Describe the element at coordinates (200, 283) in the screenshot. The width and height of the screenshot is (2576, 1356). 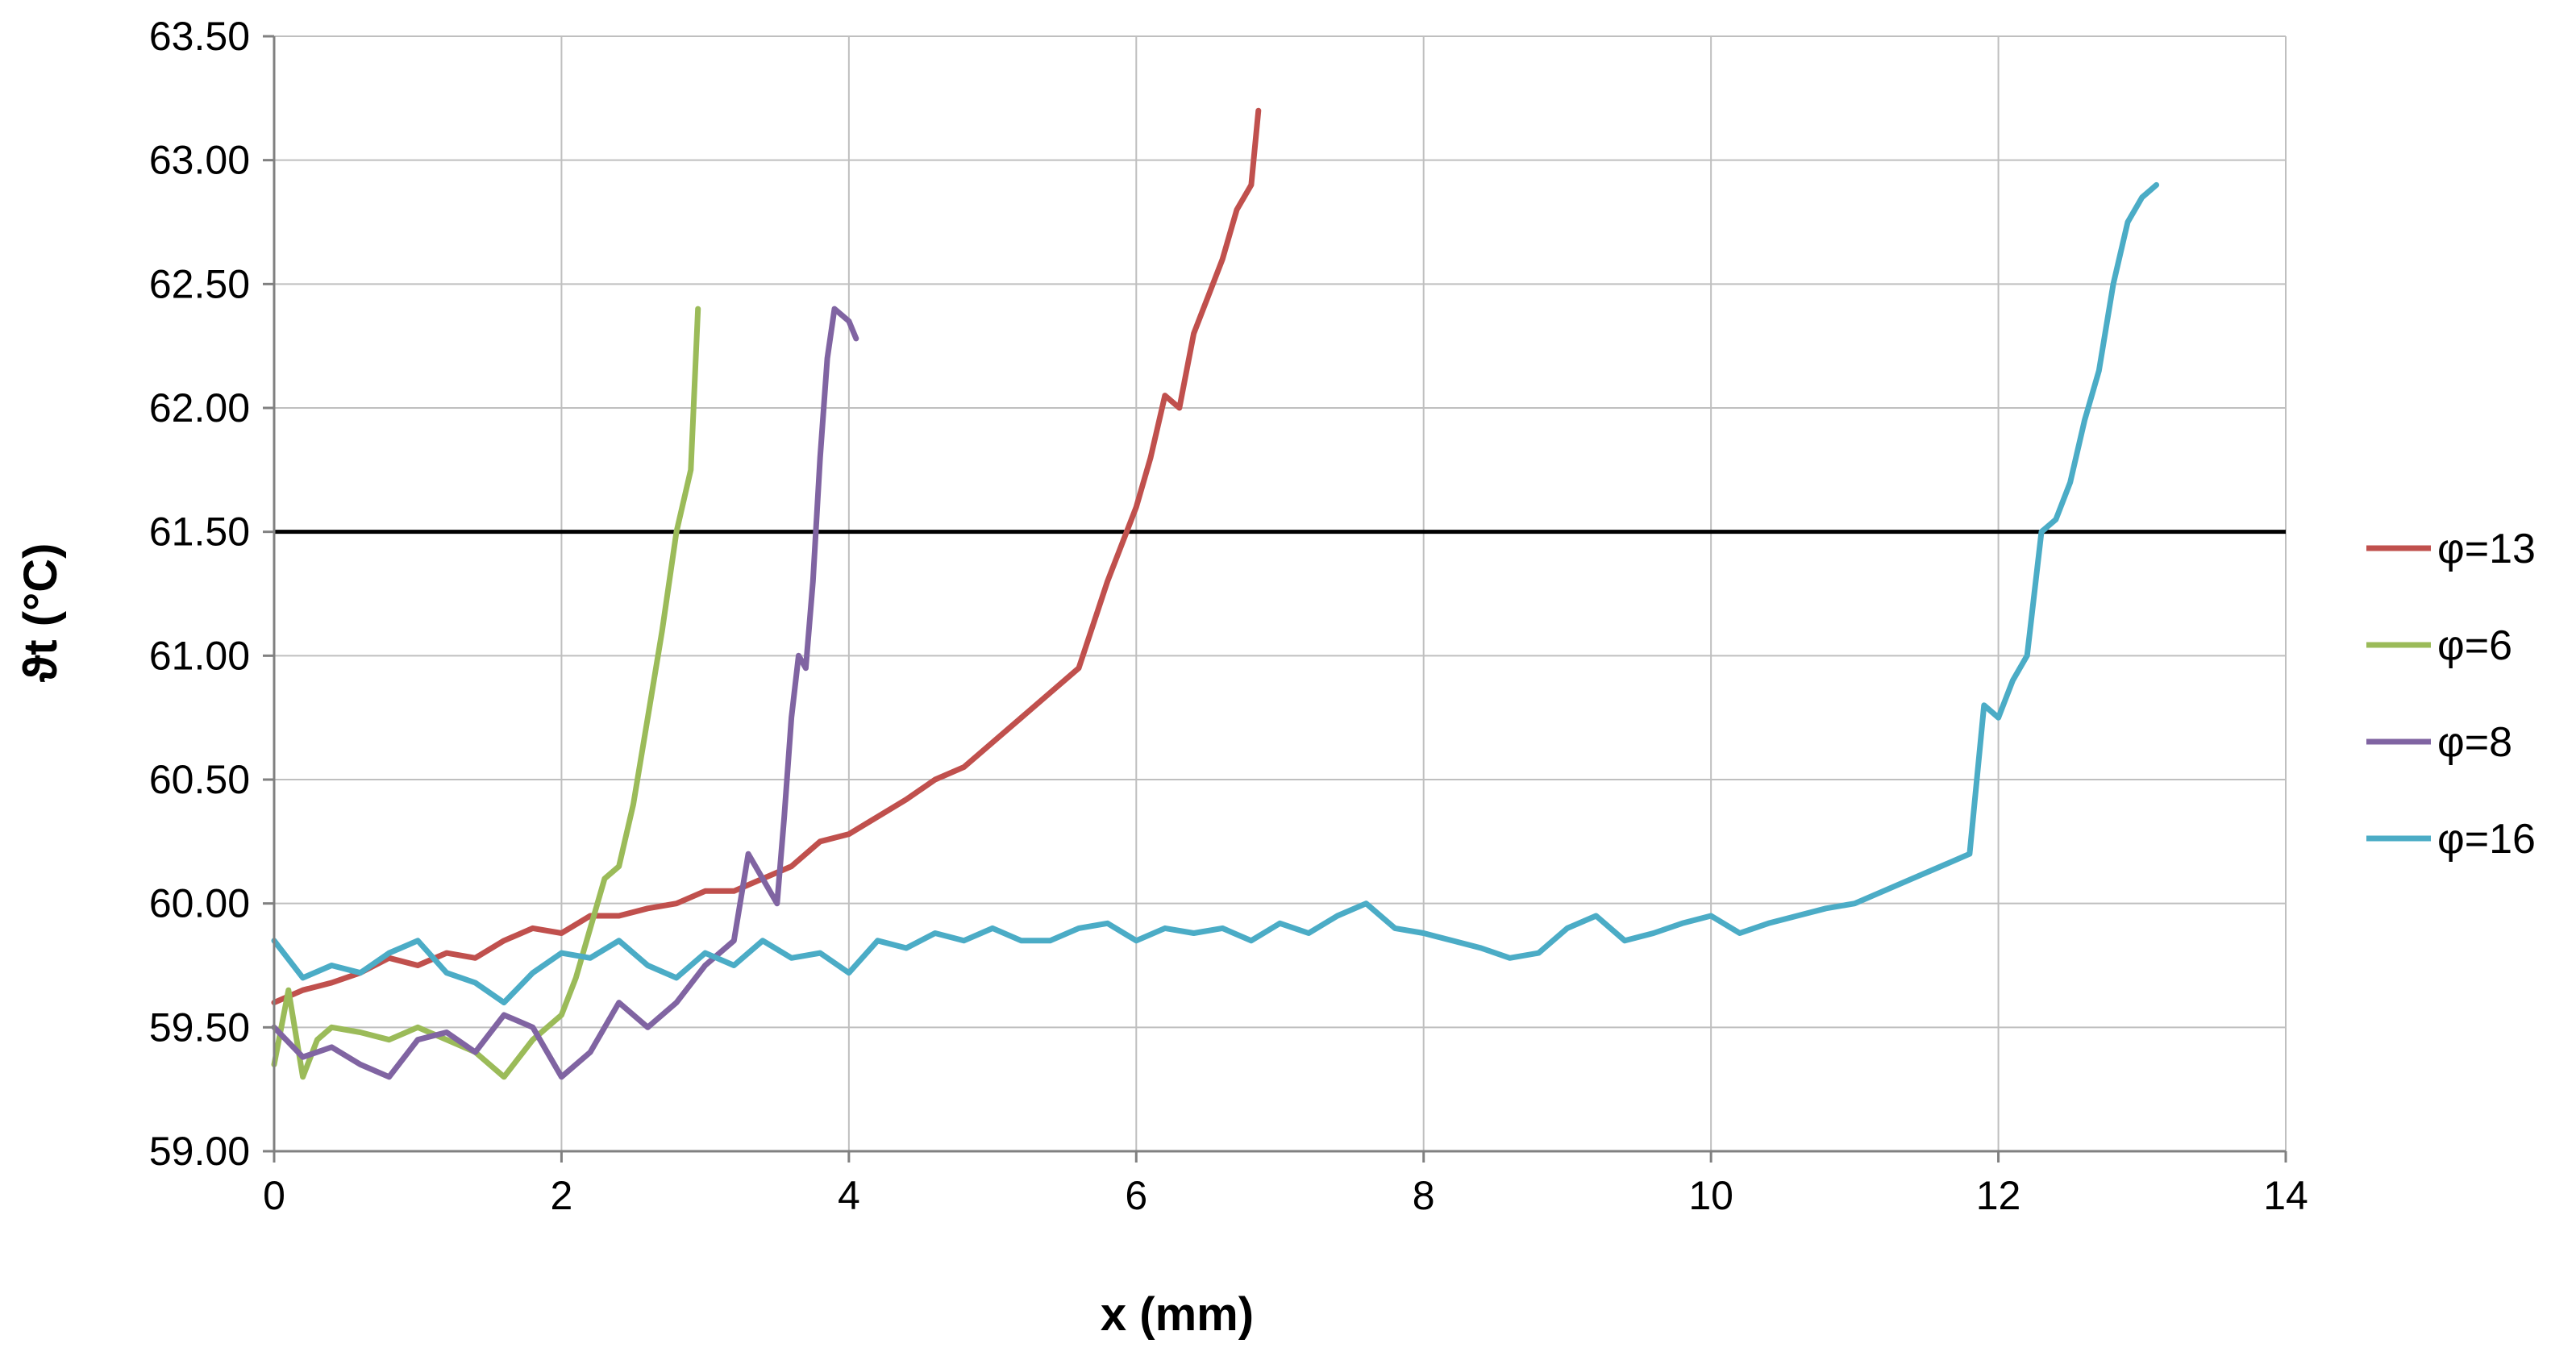
I see `y-tick-label: 62.50` at that location.